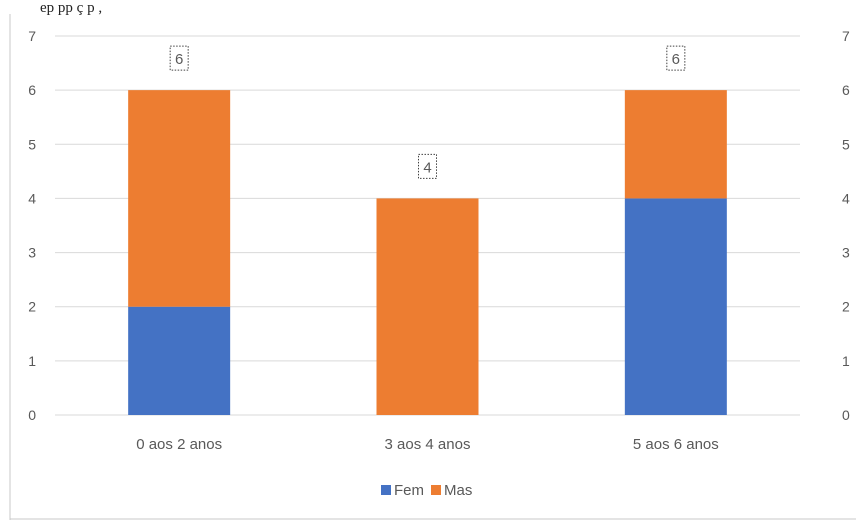  What do you see at coordinates (71, 8) in the screenshot?
I see `header-fragment-text: ep pp ç p ,` at bounding box center [71, 8].